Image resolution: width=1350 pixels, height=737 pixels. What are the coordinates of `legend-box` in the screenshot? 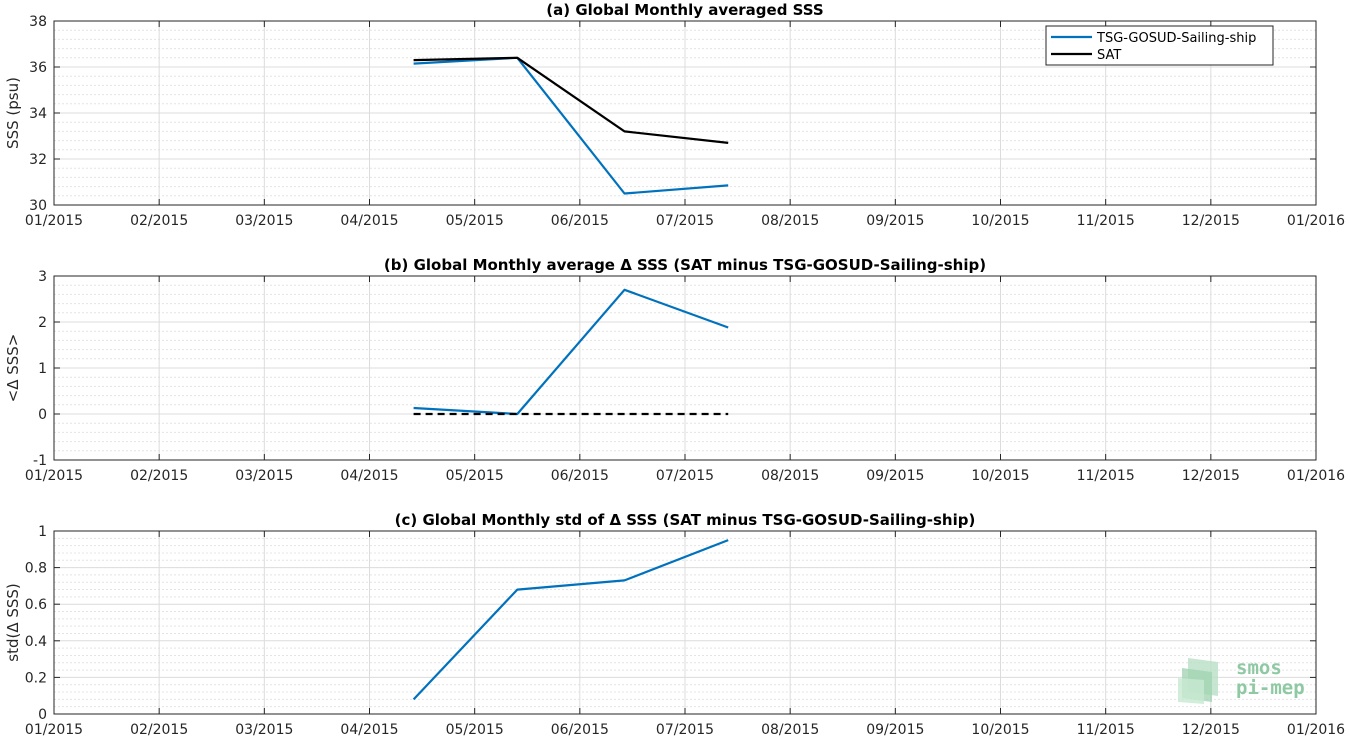 It's located at (1159, 45).